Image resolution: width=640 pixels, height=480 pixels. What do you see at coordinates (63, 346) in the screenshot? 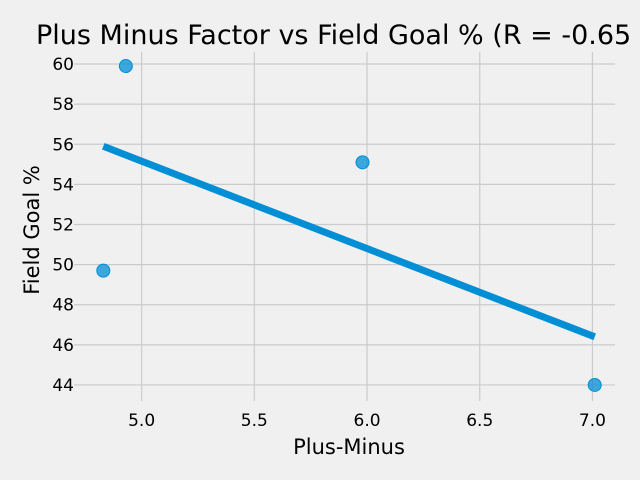
I see `y-tick-label: 46` at bounding box center [63, 346].